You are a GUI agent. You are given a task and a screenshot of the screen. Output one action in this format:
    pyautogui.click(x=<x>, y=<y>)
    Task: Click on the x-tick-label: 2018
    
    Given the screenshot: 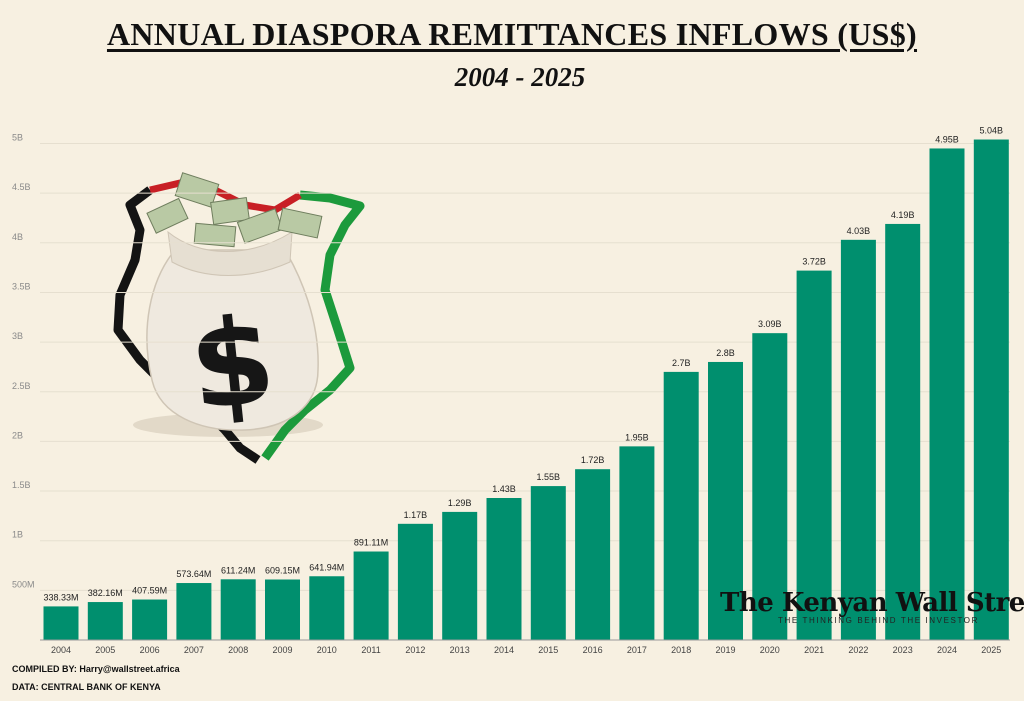 What is the action you would take?
    pyautogui.click(x=681, y=650)
    